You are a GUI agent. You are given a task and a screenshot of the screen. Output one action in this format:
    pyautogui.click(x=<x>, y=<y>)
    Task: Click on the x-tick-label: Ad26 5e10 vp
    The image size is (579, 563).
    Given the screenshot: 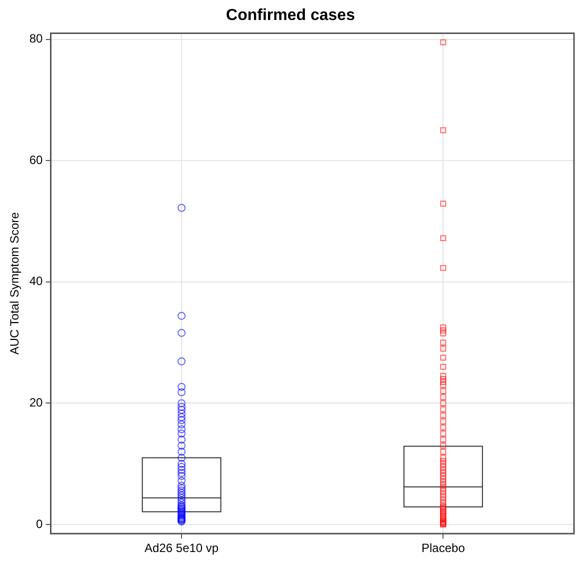 What is the action you would take?
    pyautogui.click(x=181, y=548)
    